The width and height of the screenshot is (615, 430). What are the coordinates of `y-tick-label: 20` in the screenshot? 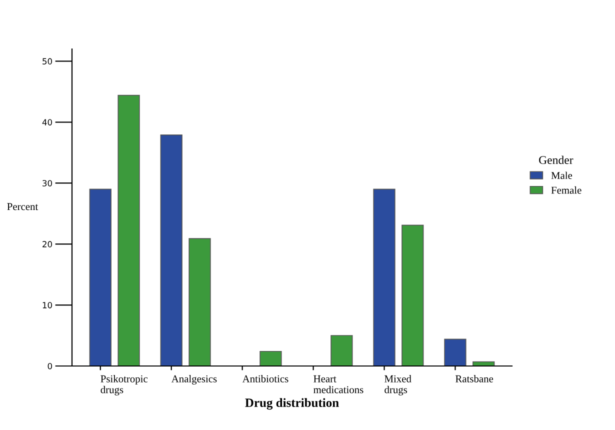 It's located at (47, 244).